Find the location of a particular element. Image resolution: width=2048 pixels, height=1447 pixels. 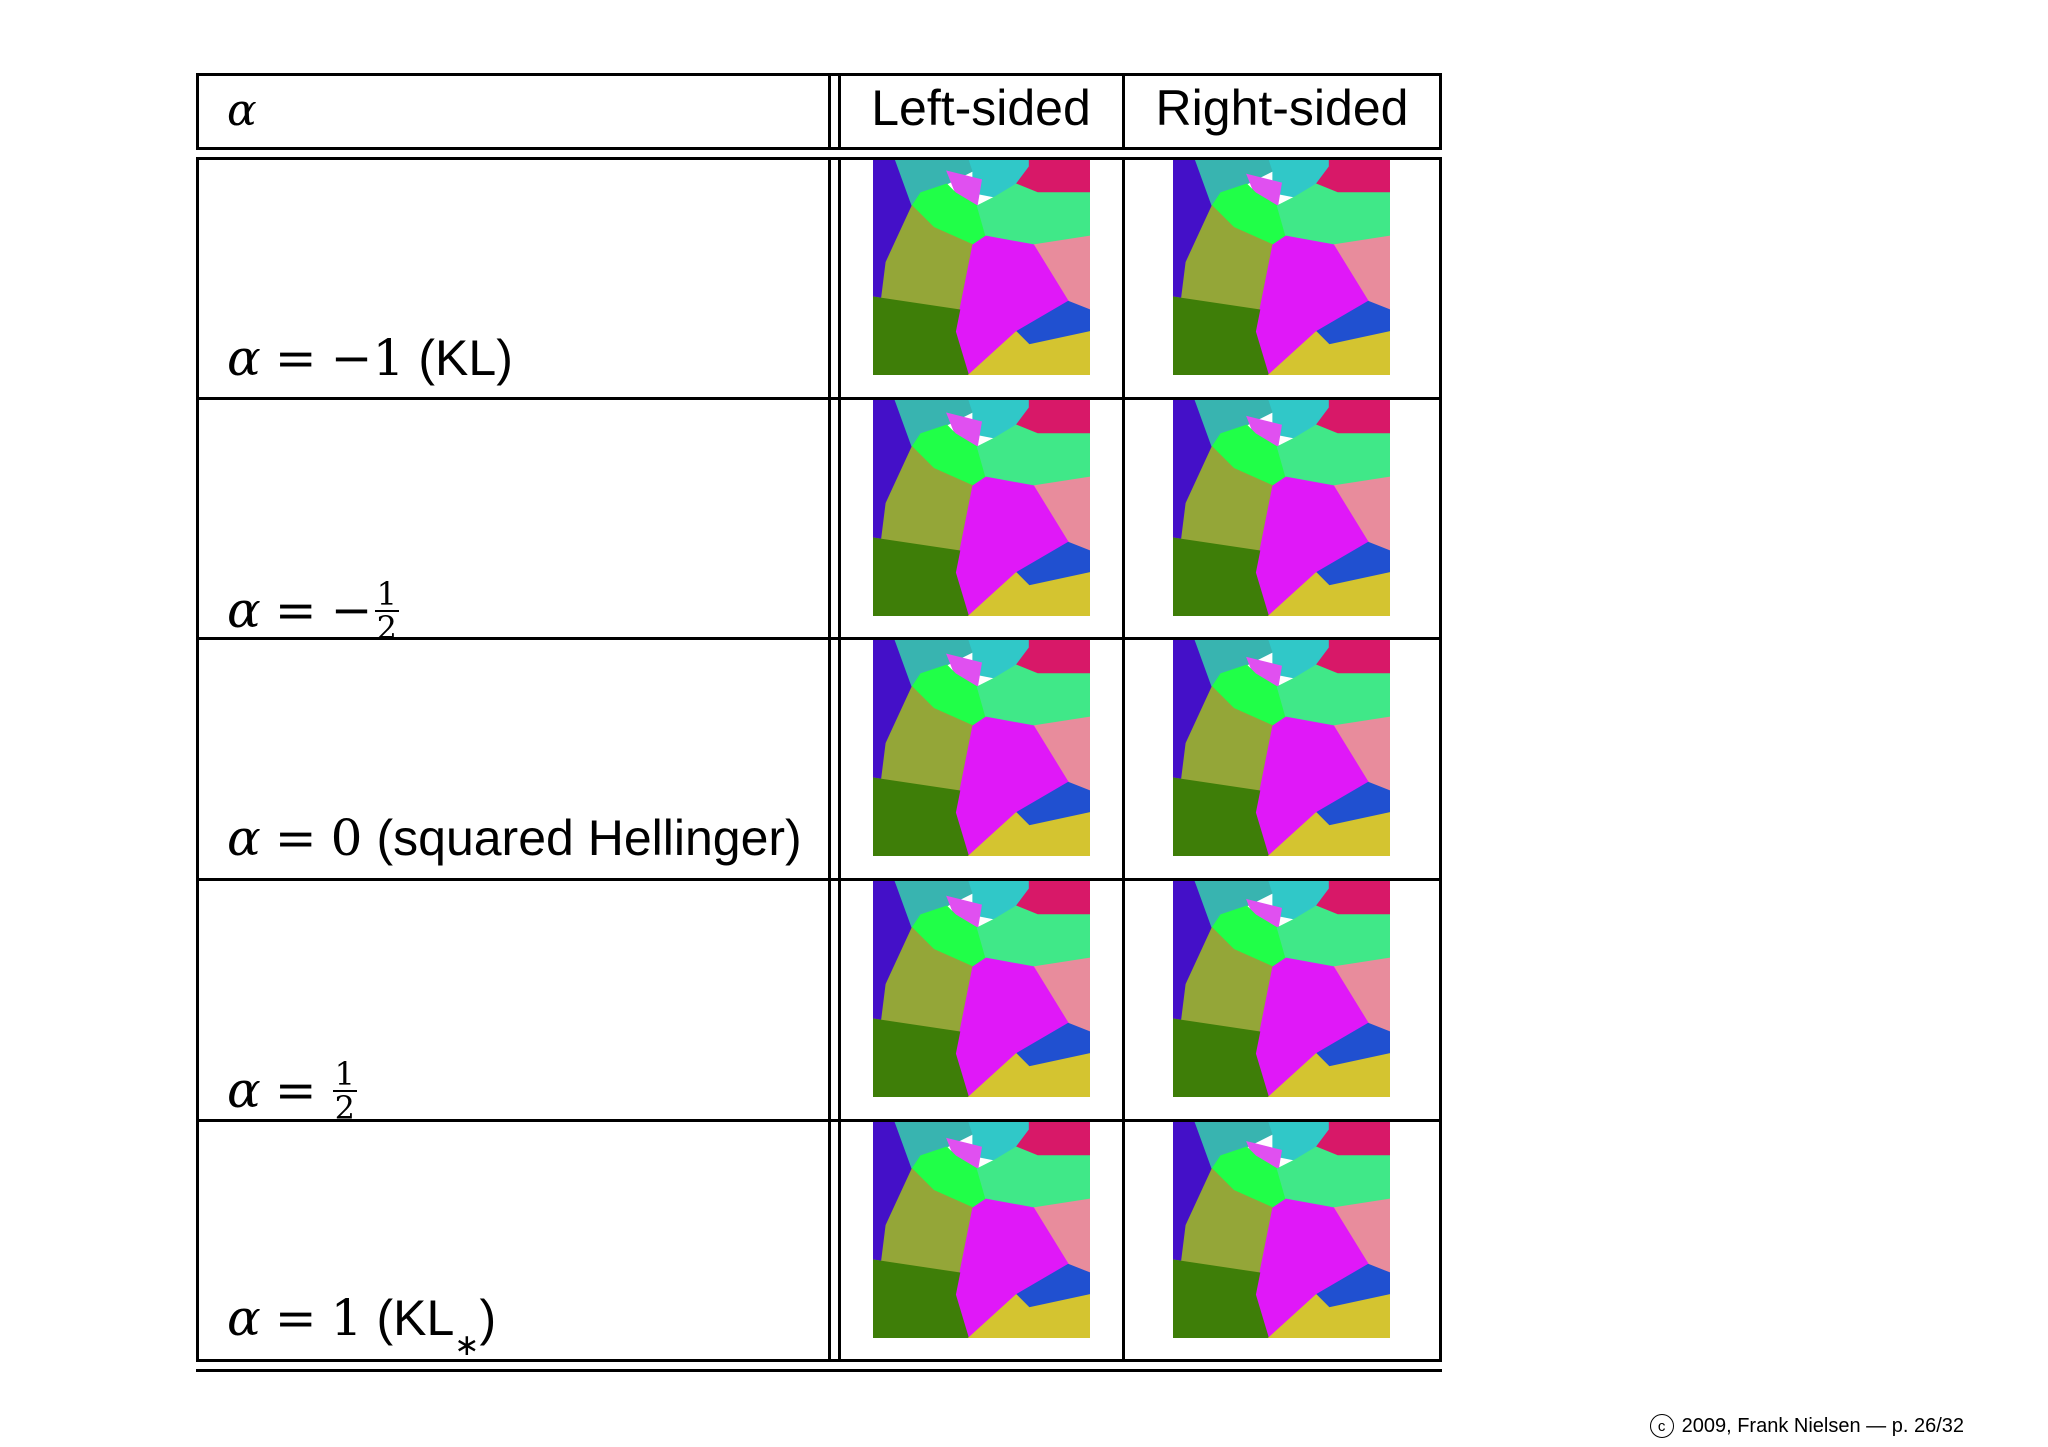

row-label-alpha-1: α = 1 (KL ∗) is located at coordinates (362, 1325).